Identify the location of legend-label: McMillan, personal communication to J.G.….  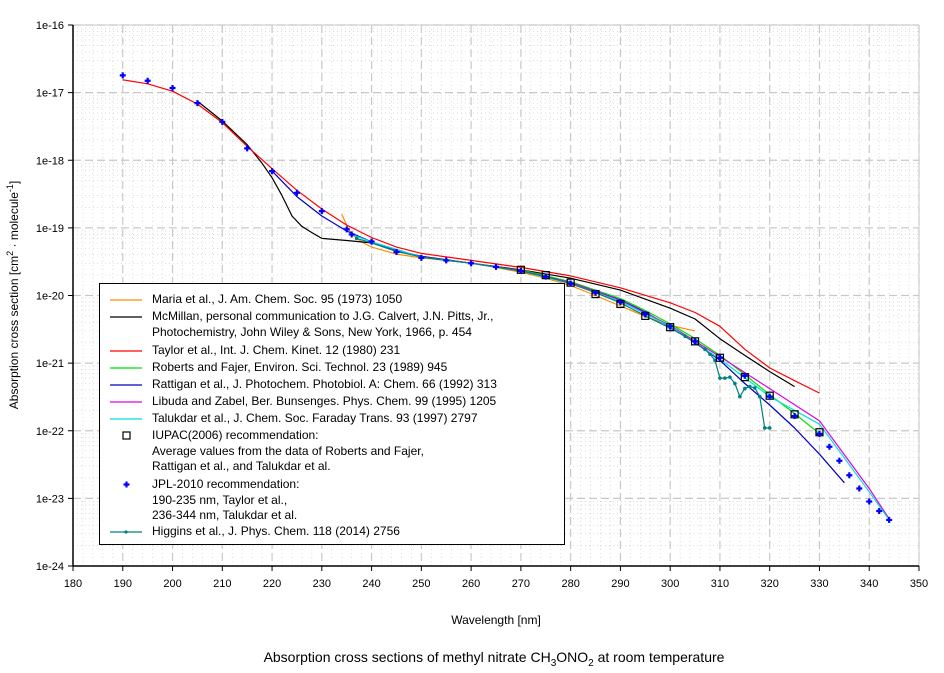
(322, 324).